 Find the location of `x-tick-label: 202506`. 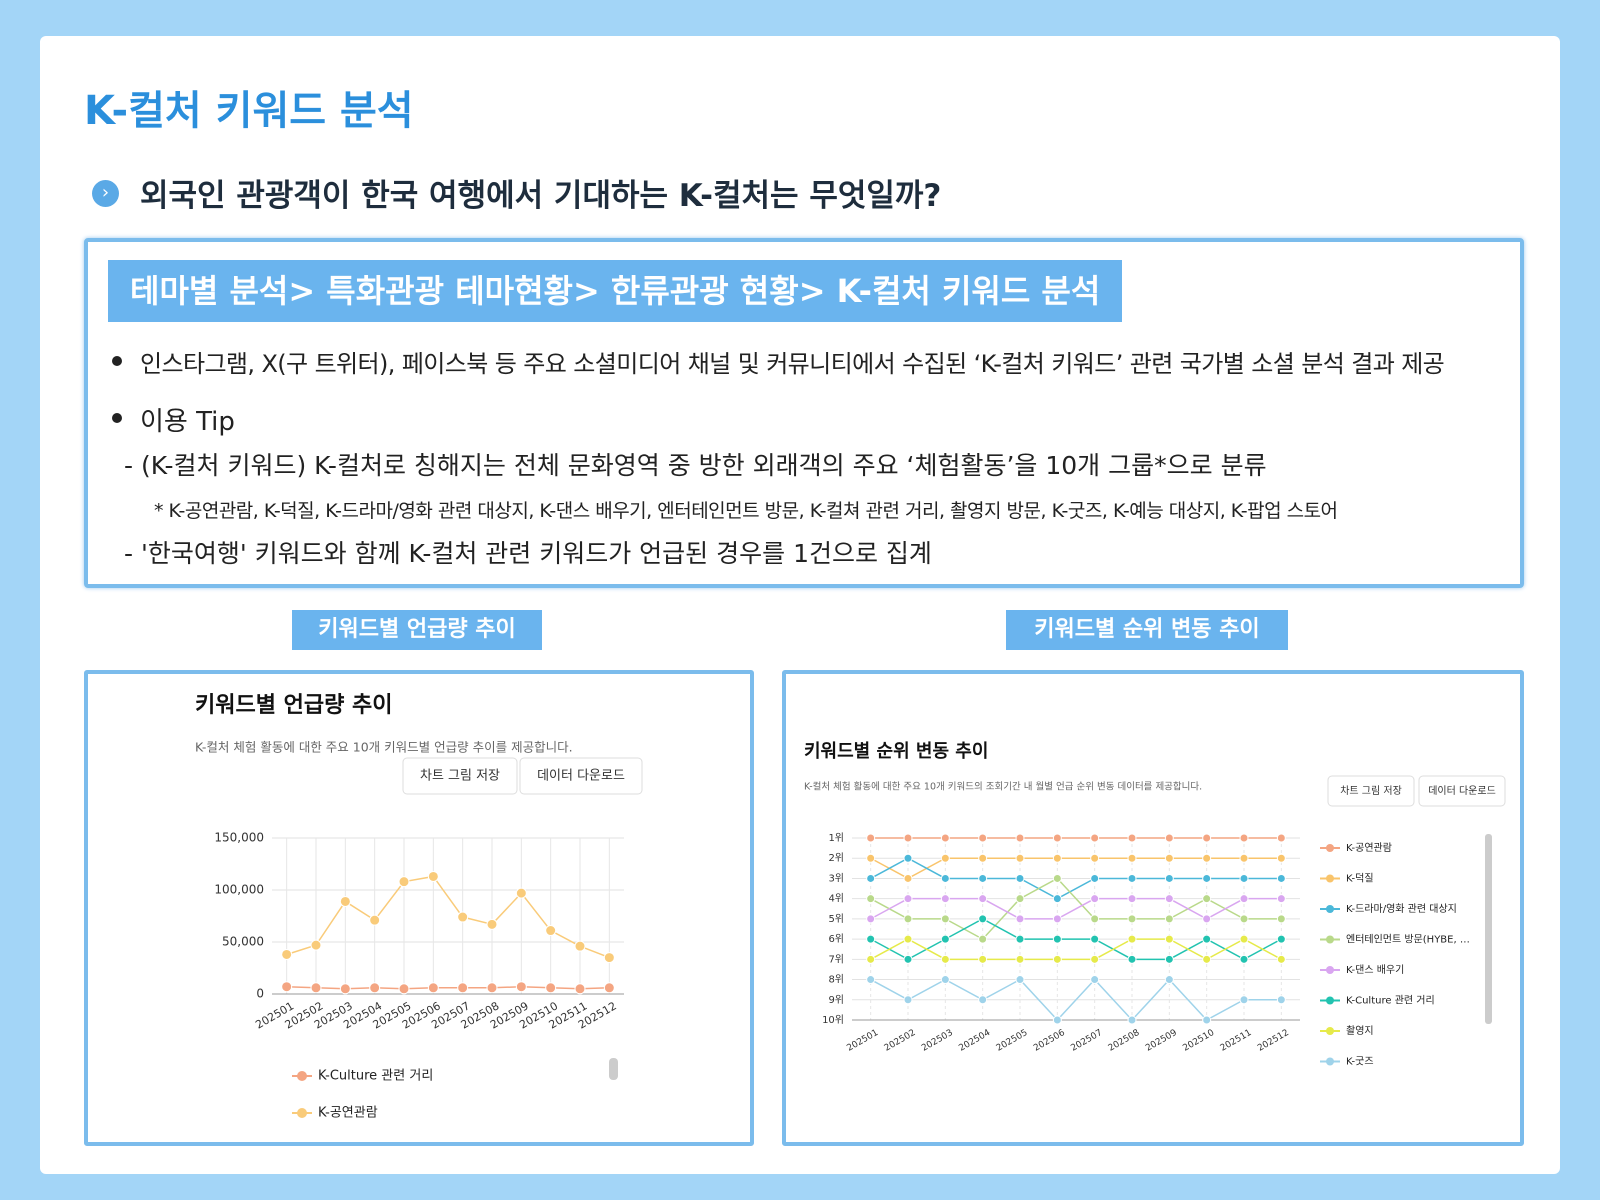

x-tick-label: 202506 is located at coordinates (1049, 1041).